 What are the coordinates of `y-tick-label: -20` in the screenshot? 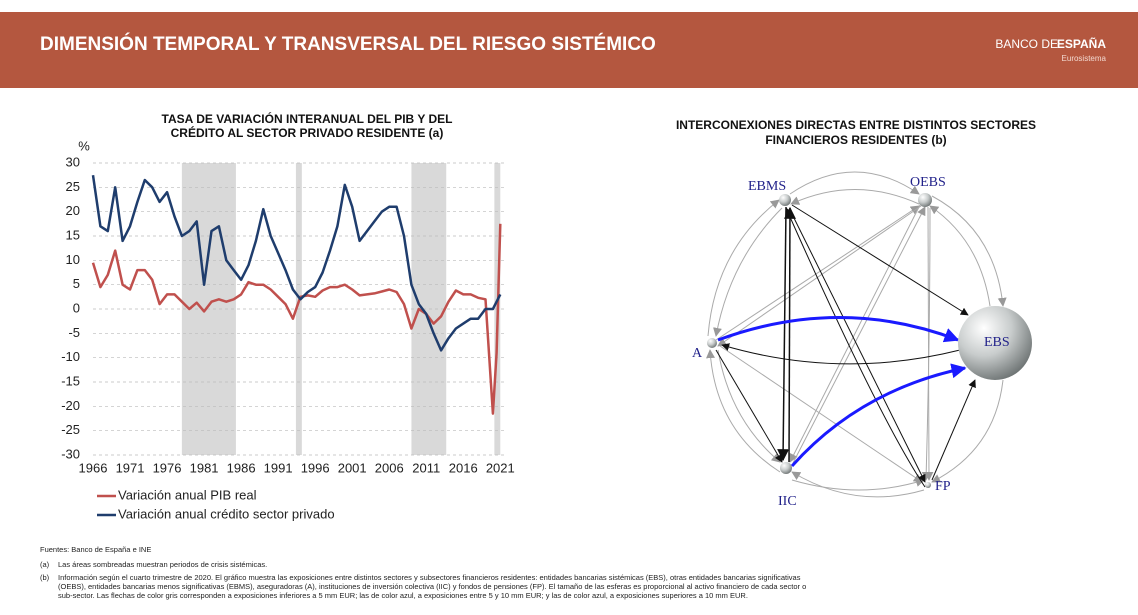 It's located at (70, 405).